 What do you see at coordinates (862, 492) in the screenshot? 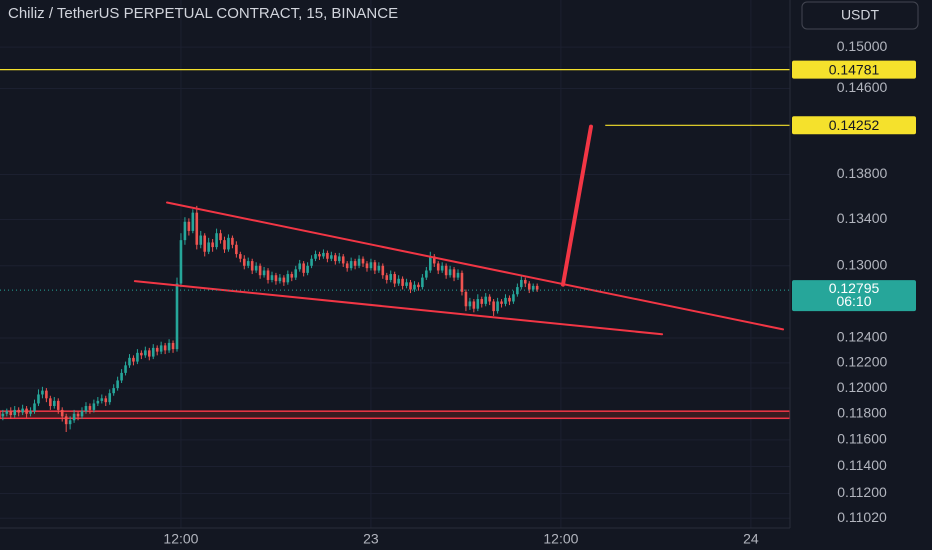
I see `y-tick-label: 0.11200` at bounding box center [862, 492].